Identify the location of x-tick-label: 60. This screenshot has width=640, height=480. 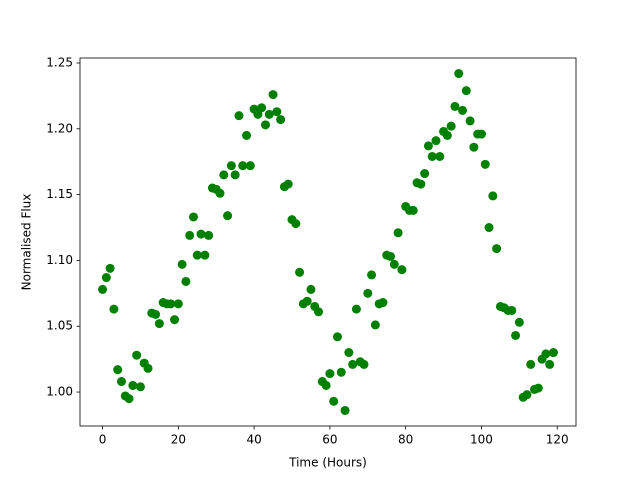
(329, 440).